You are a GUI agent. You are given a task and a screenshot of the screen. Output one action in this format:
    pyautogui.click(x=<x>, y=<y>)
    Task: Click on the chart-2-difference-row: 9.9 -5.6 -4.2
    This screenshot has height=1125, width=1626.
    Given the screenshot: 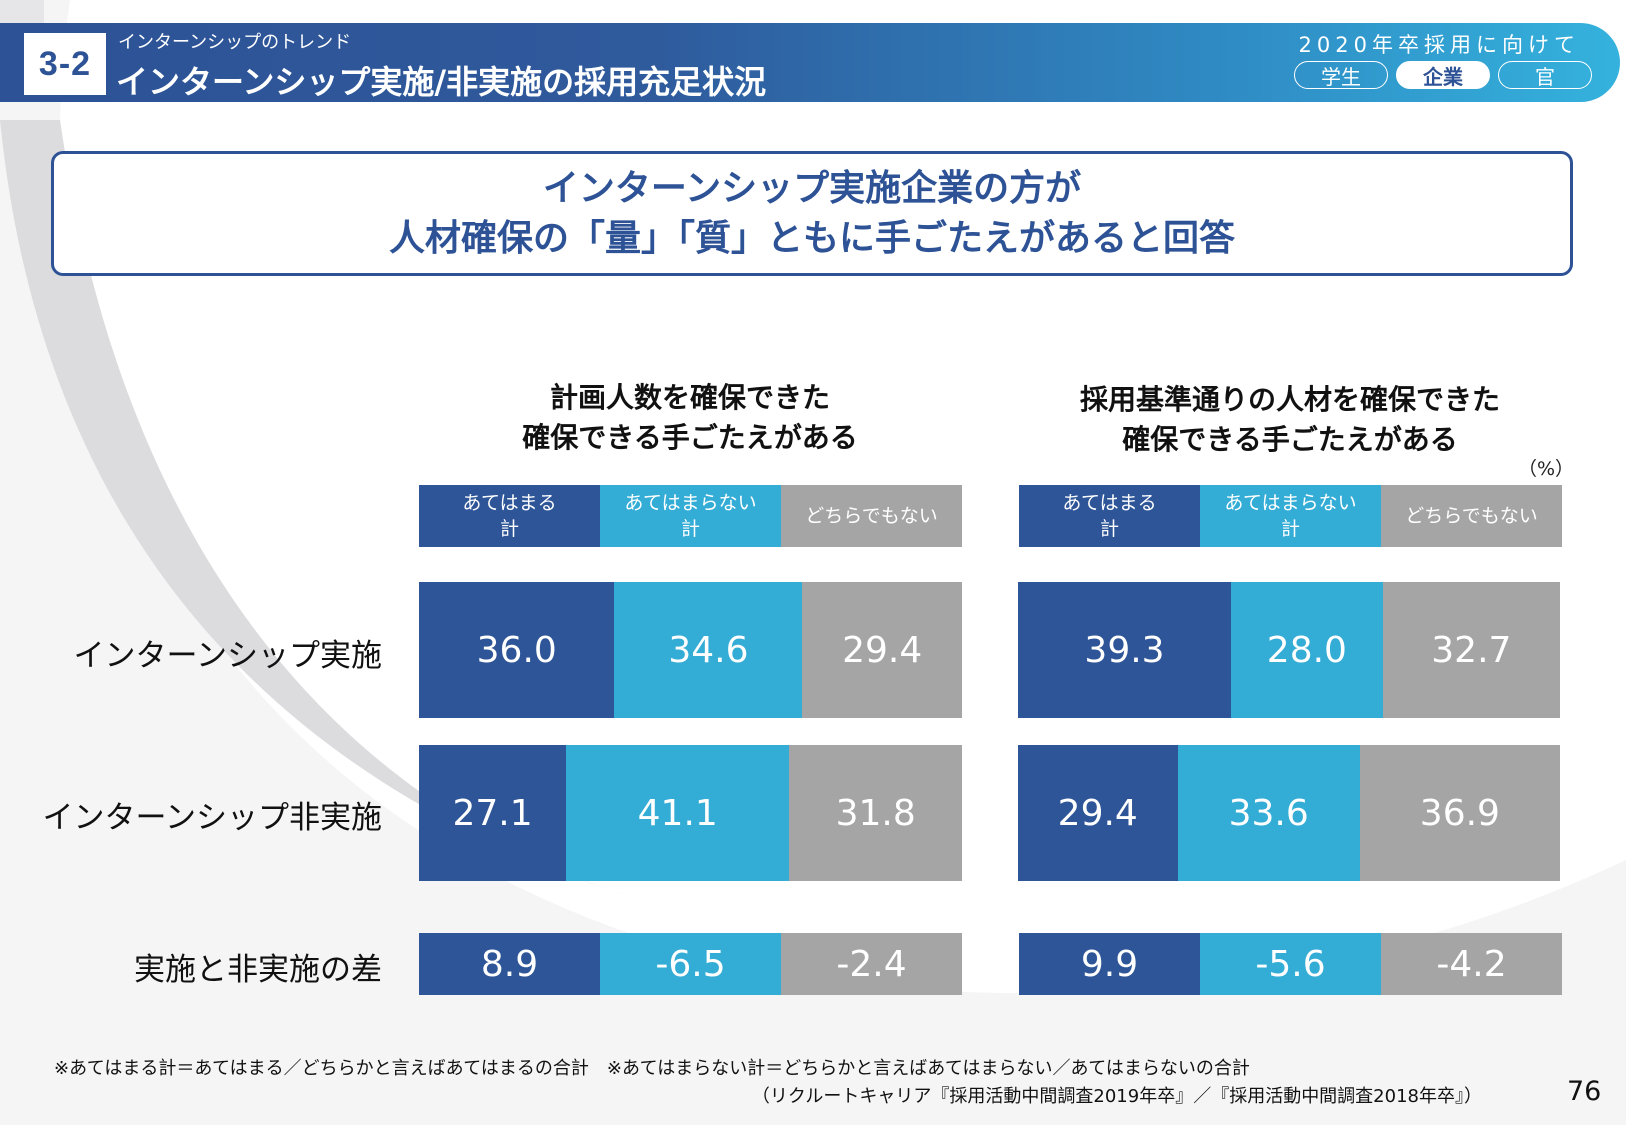 What is the action you would take?
    pyautogui.click(x=1290, y=964)
    